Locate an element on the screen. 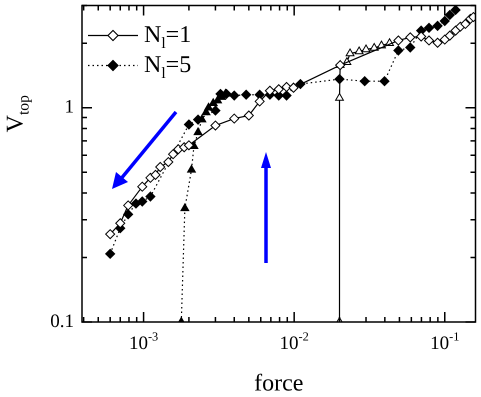  x-axis-title: force is located at coordinates (279, 383).